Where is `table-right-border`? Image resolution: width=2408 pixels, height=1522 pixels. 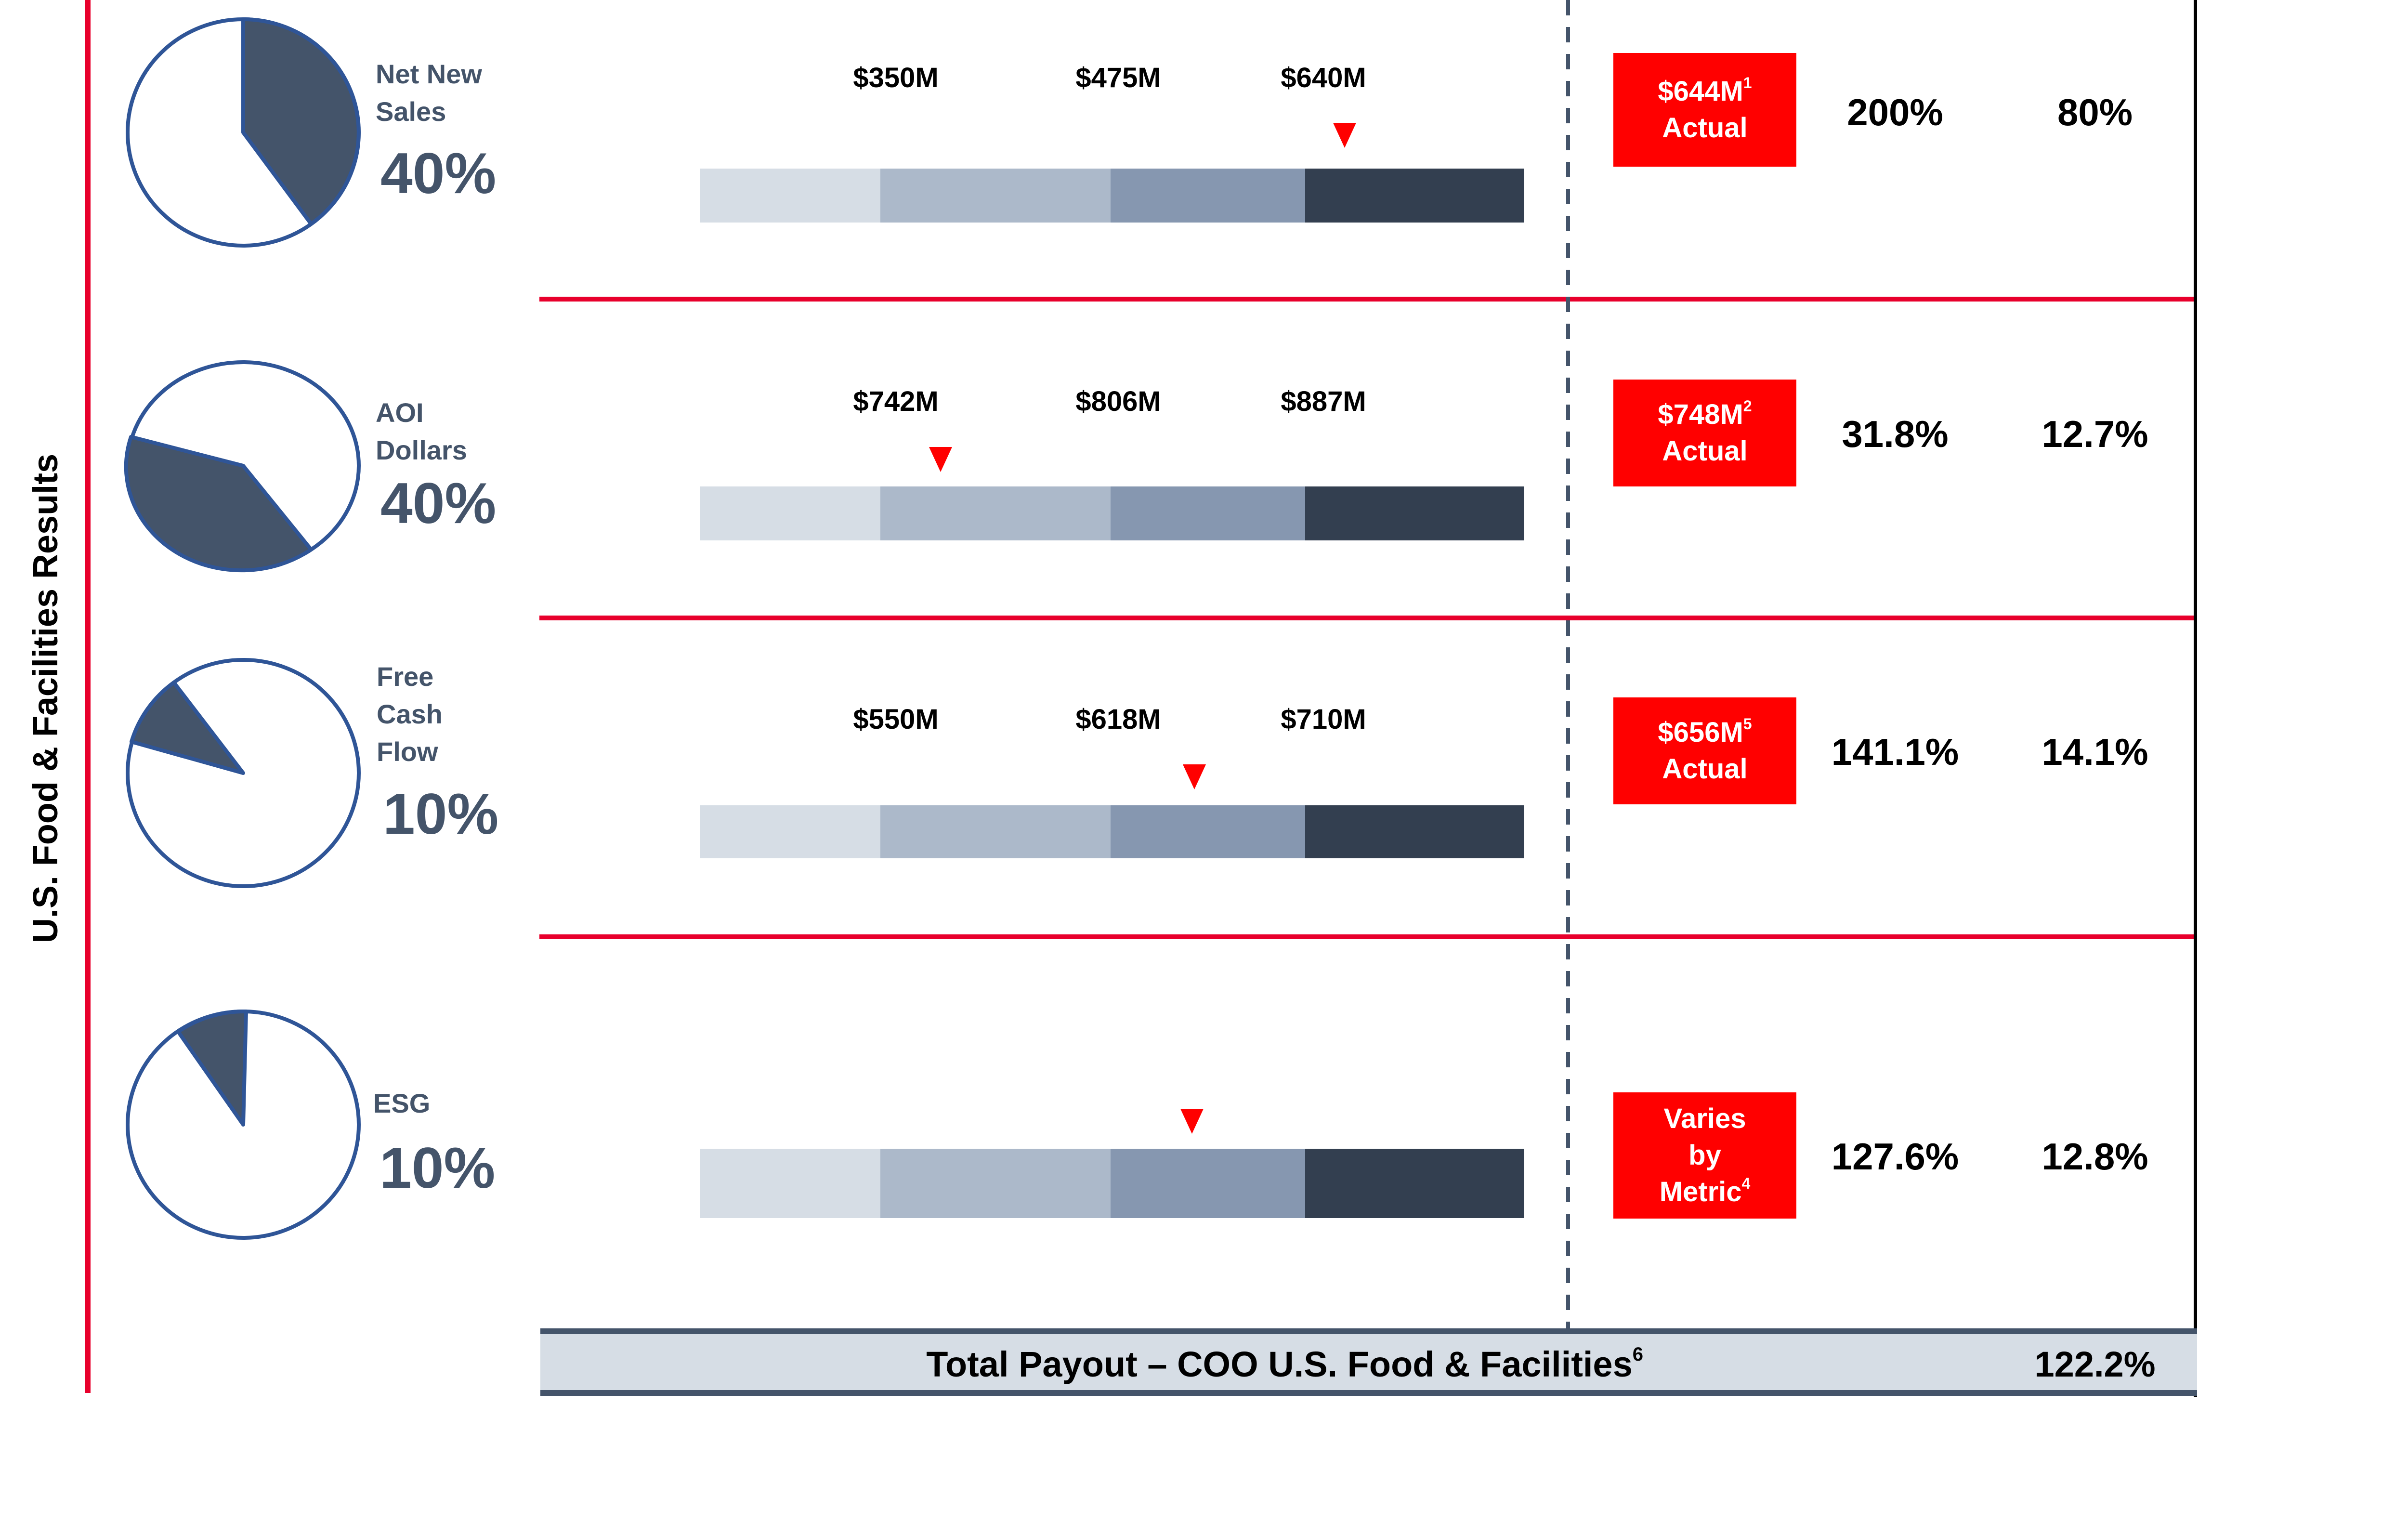 table-right-border is located at coordinates (2195, 698).